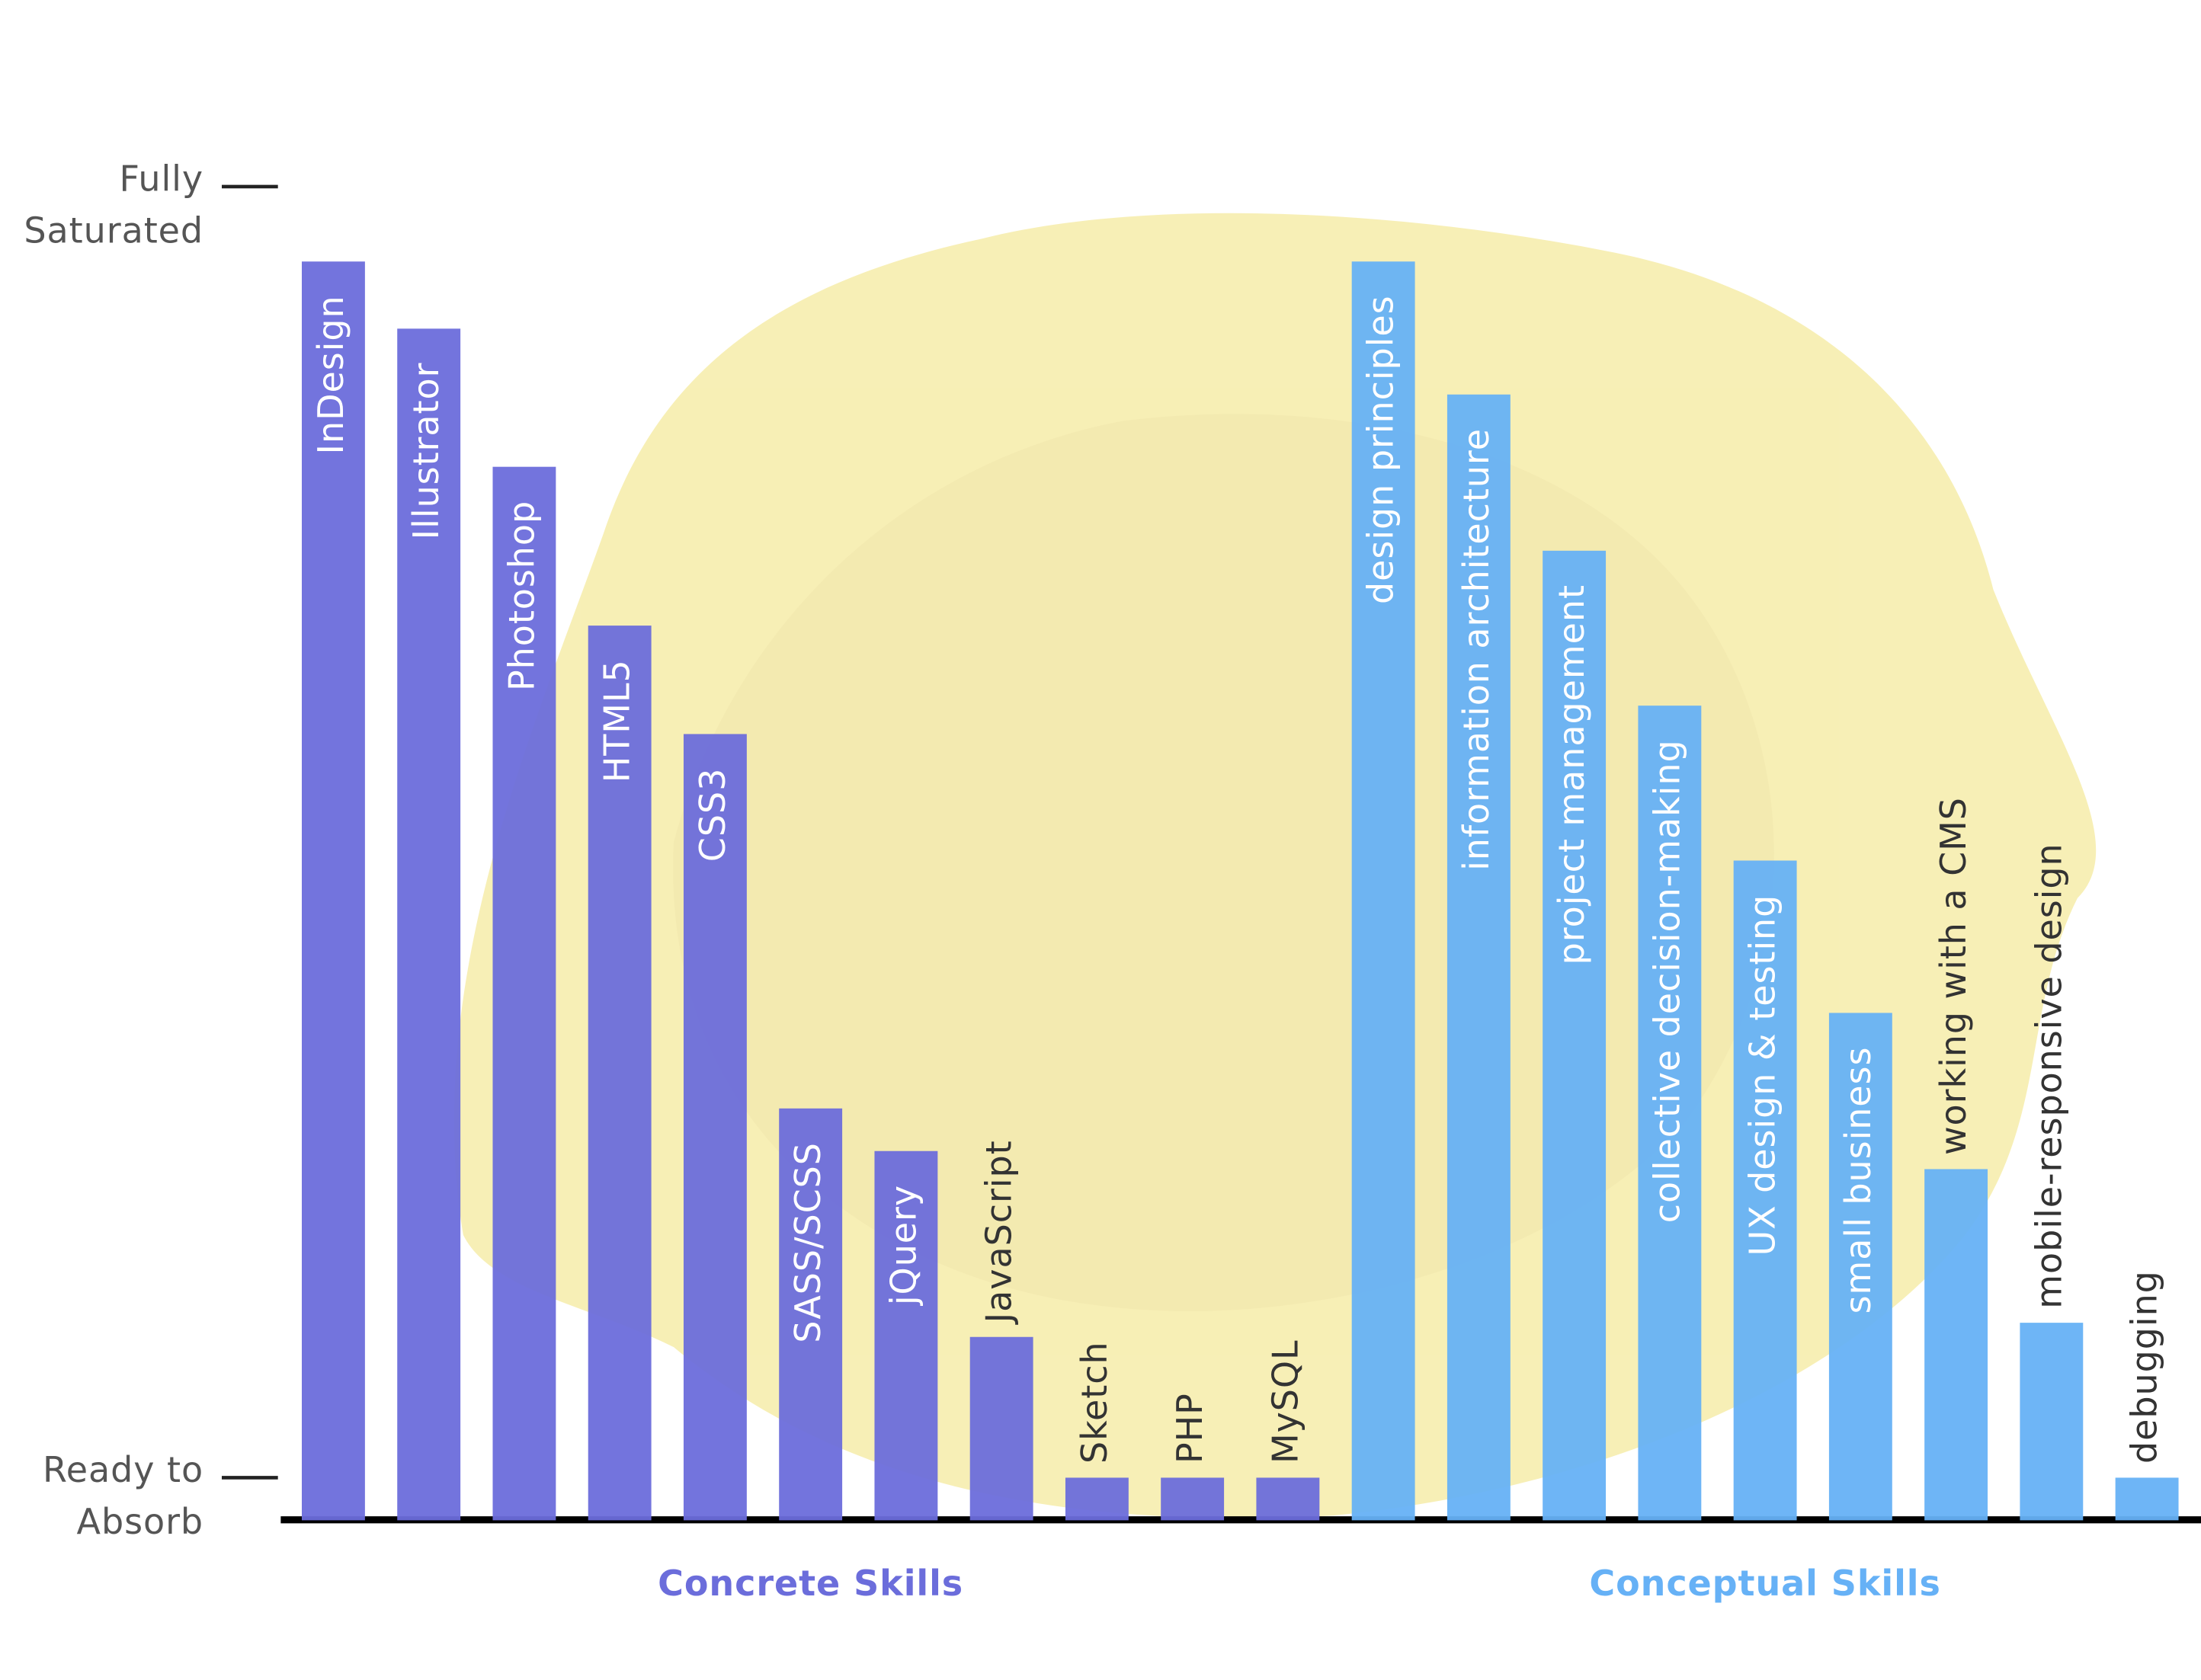 This screenshot has height=1680, width=2201. I want to click on bar-label: jQuery, so click(904, 1245).